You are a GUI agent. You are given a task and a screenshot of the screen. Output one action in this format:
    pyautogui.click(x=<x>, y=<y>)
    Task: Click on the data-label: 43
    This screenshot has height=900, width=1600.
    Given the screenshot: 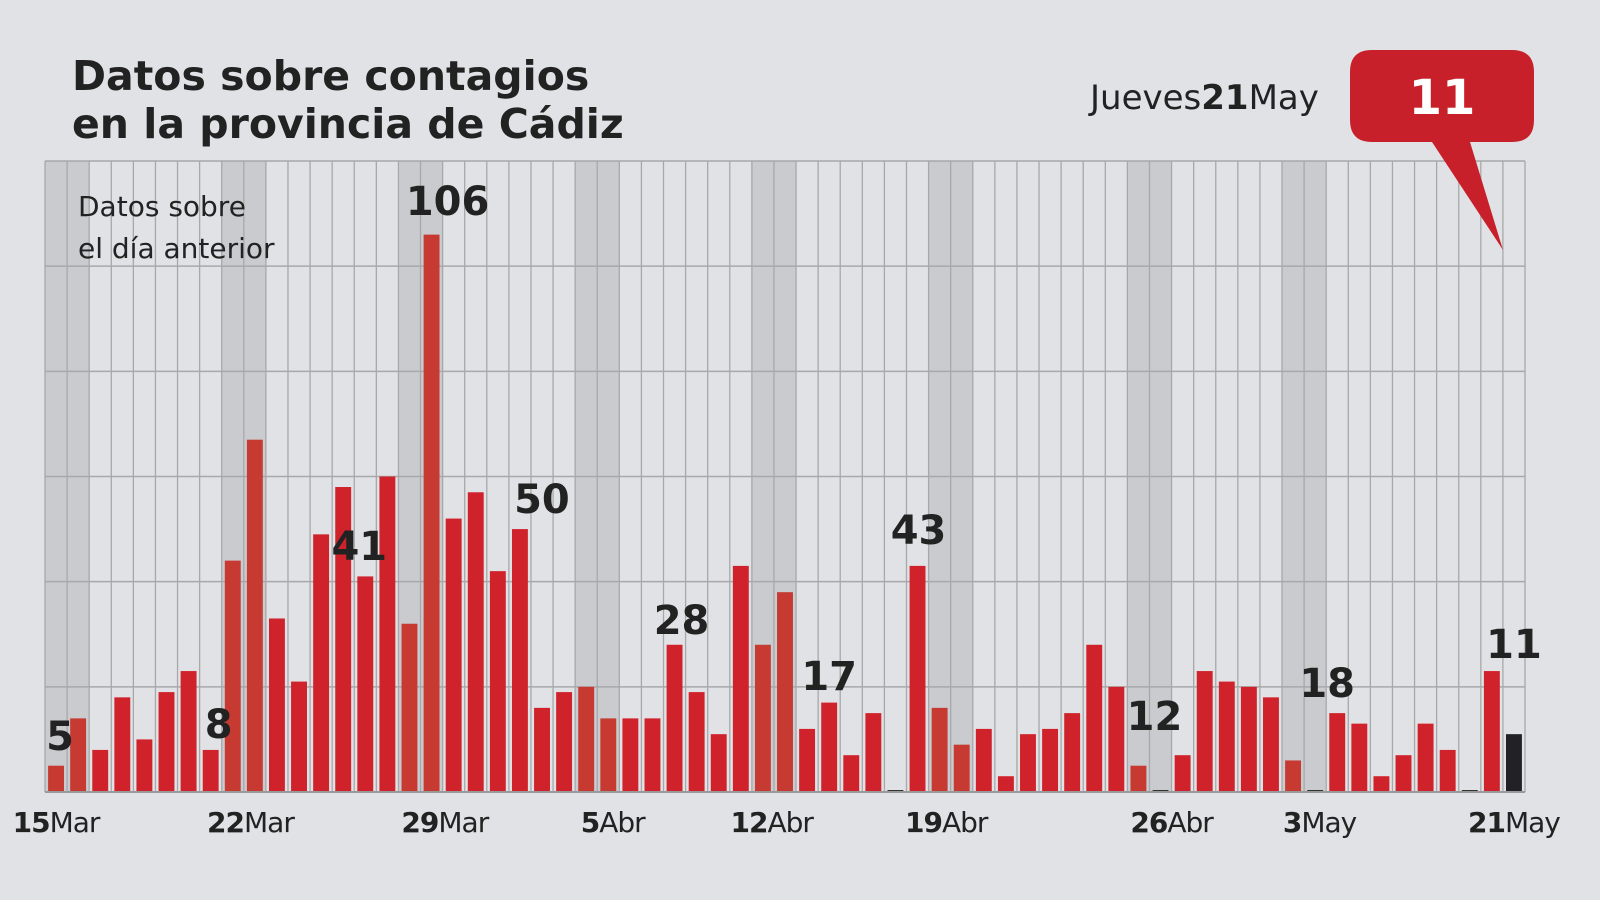 What is the action you would take?
    pyautogui.click(x=919, y=531)
    